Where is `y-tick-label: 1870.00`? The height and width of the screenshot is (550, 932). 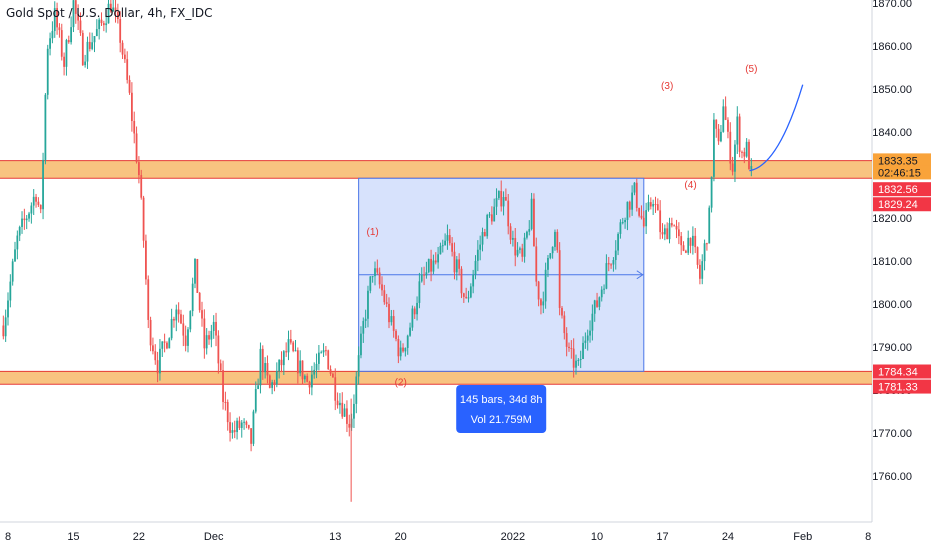
y-tick-label: 1870.00 is located at coordinates (892, 5).